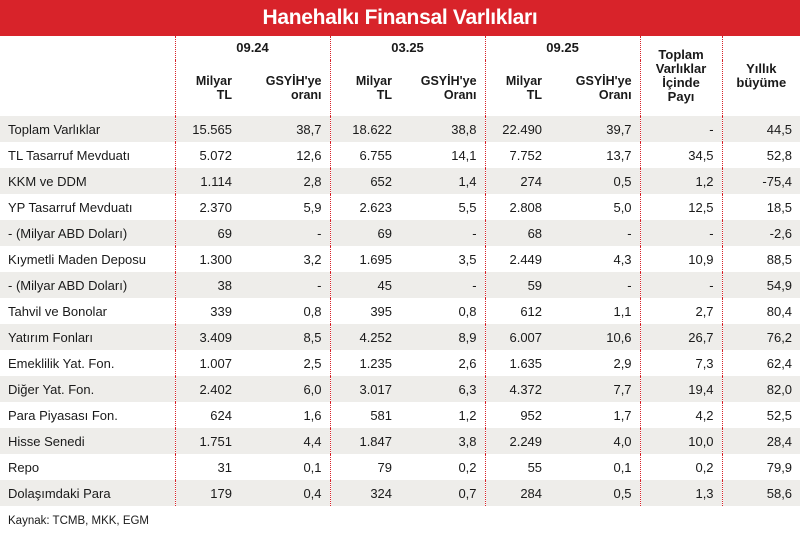  What do you see at coordinates (312, 337) in the screenshot?
I see `table-cell: 8,5` at bounding box center [312, 337].